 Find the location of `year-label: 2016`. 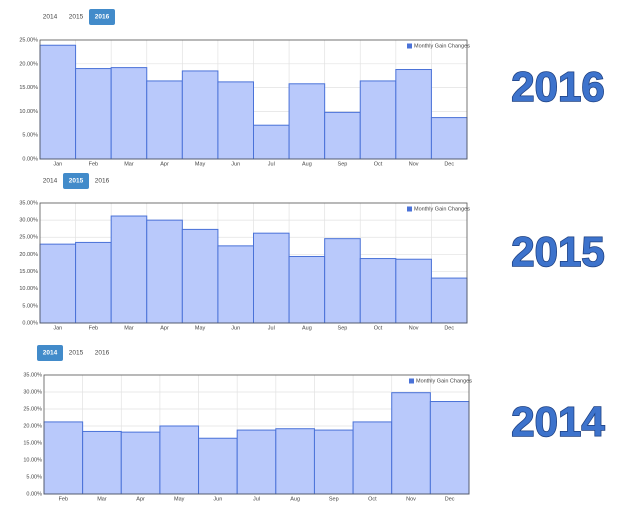

year-label: 2016 is located at coordinates (557, 86).